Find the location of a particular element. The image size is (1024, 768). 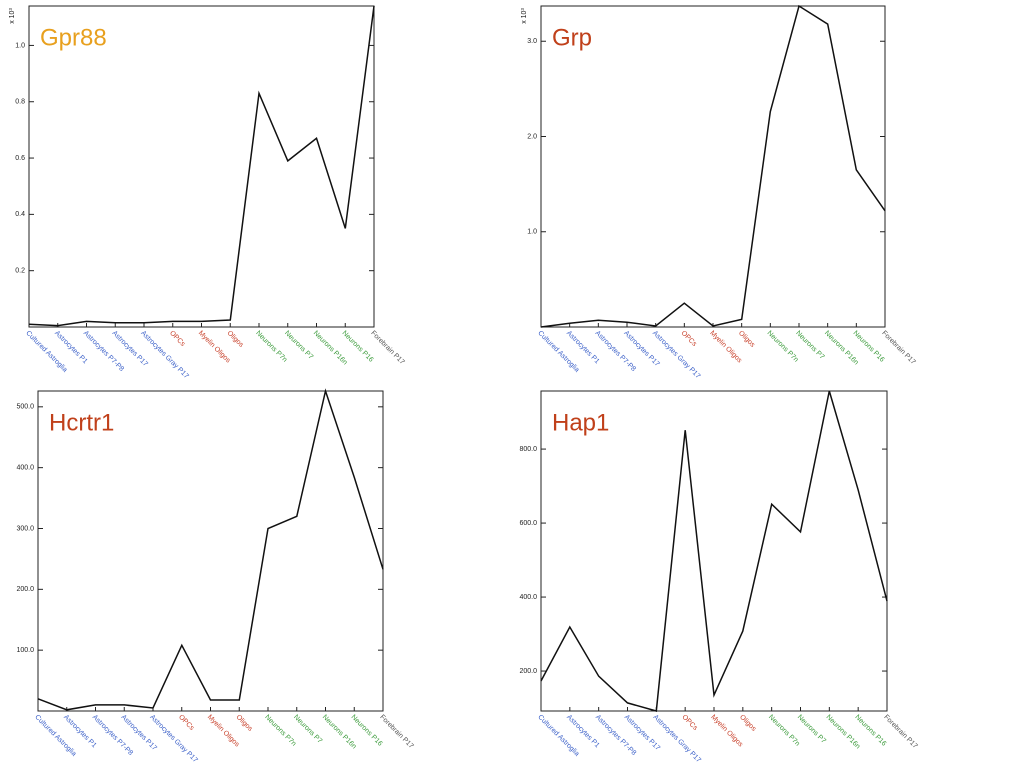

y-tick-label: 100.0 is located at coordinates (25, 650).